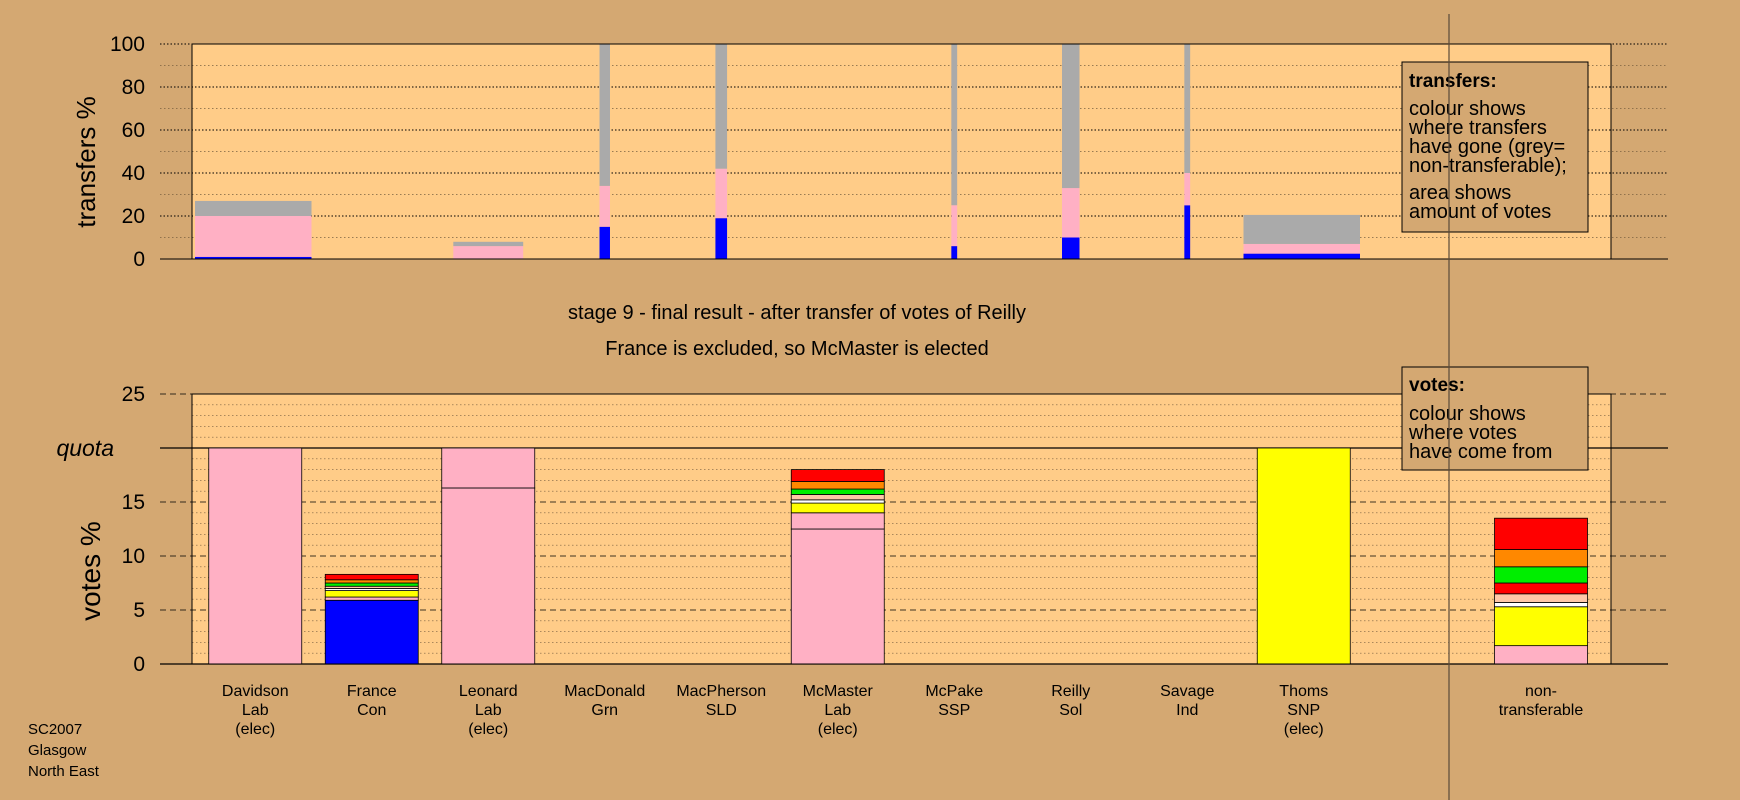  What do you see at coordinates (1487, 147) in the screenshot?
I see `transfers-legend-line: have gone (grey=` at bounding box center [1487, 147].